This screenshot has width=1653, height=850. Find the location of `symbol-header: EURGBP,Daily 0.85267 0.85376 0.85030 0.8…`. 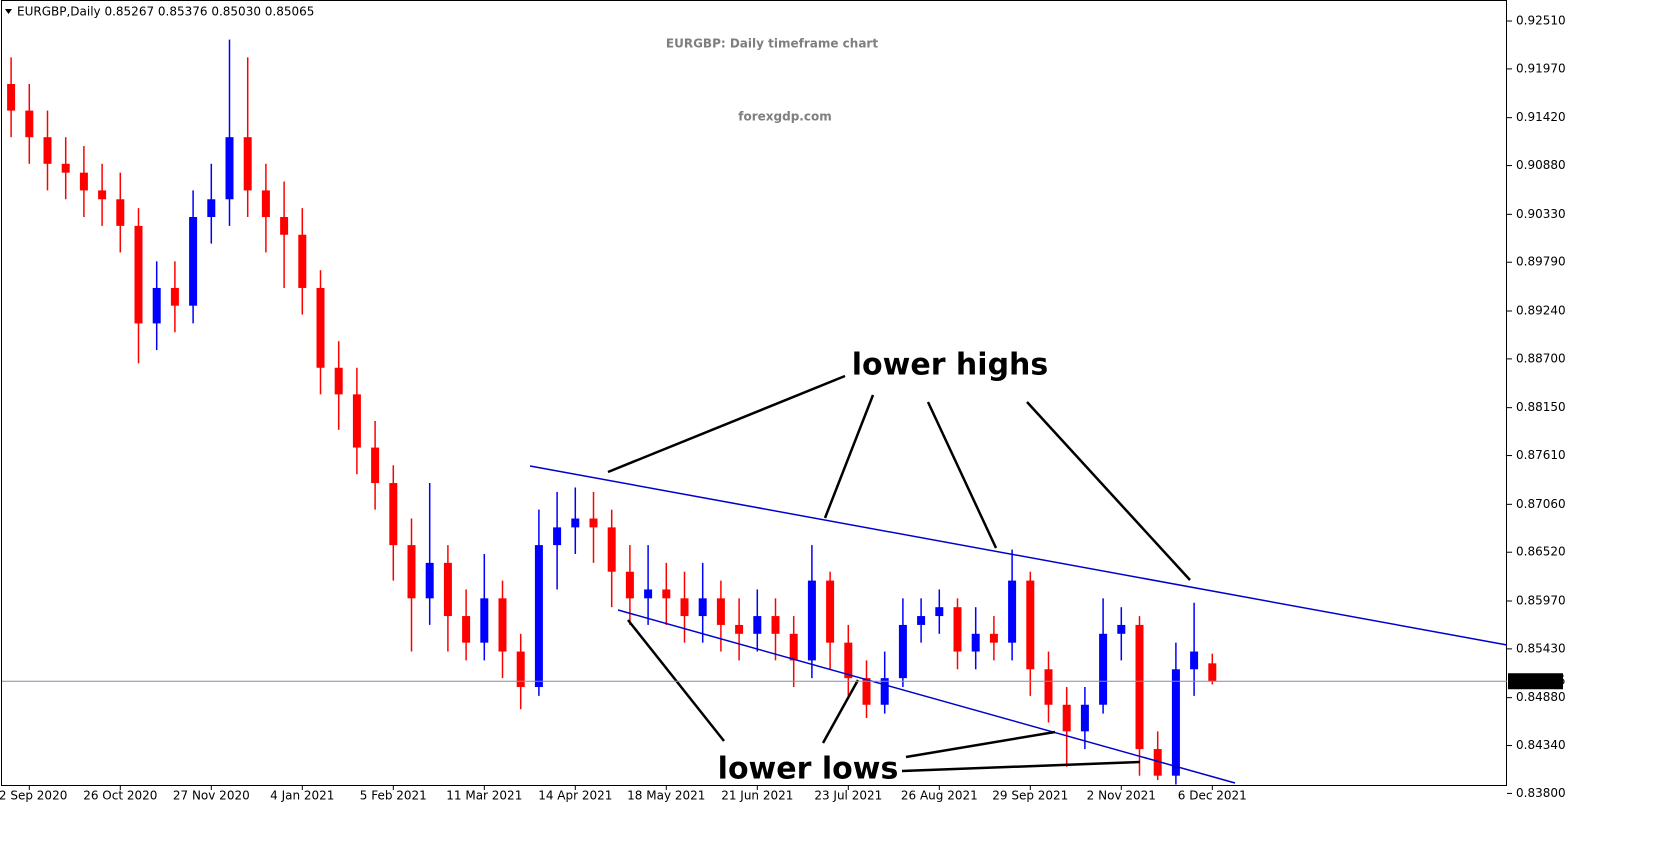

symbol-header: EURGBP,Daily 0.85267 0.85376 0.85030 0.8… is located at coordinates (165, 12).